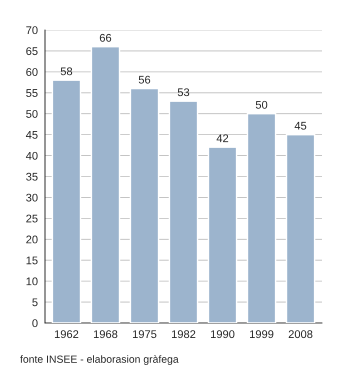 The image size is (350, 373). Describe the element at coordinates (106, 334) in the screenshot. I see `x-tick-label: 1968` at that location.